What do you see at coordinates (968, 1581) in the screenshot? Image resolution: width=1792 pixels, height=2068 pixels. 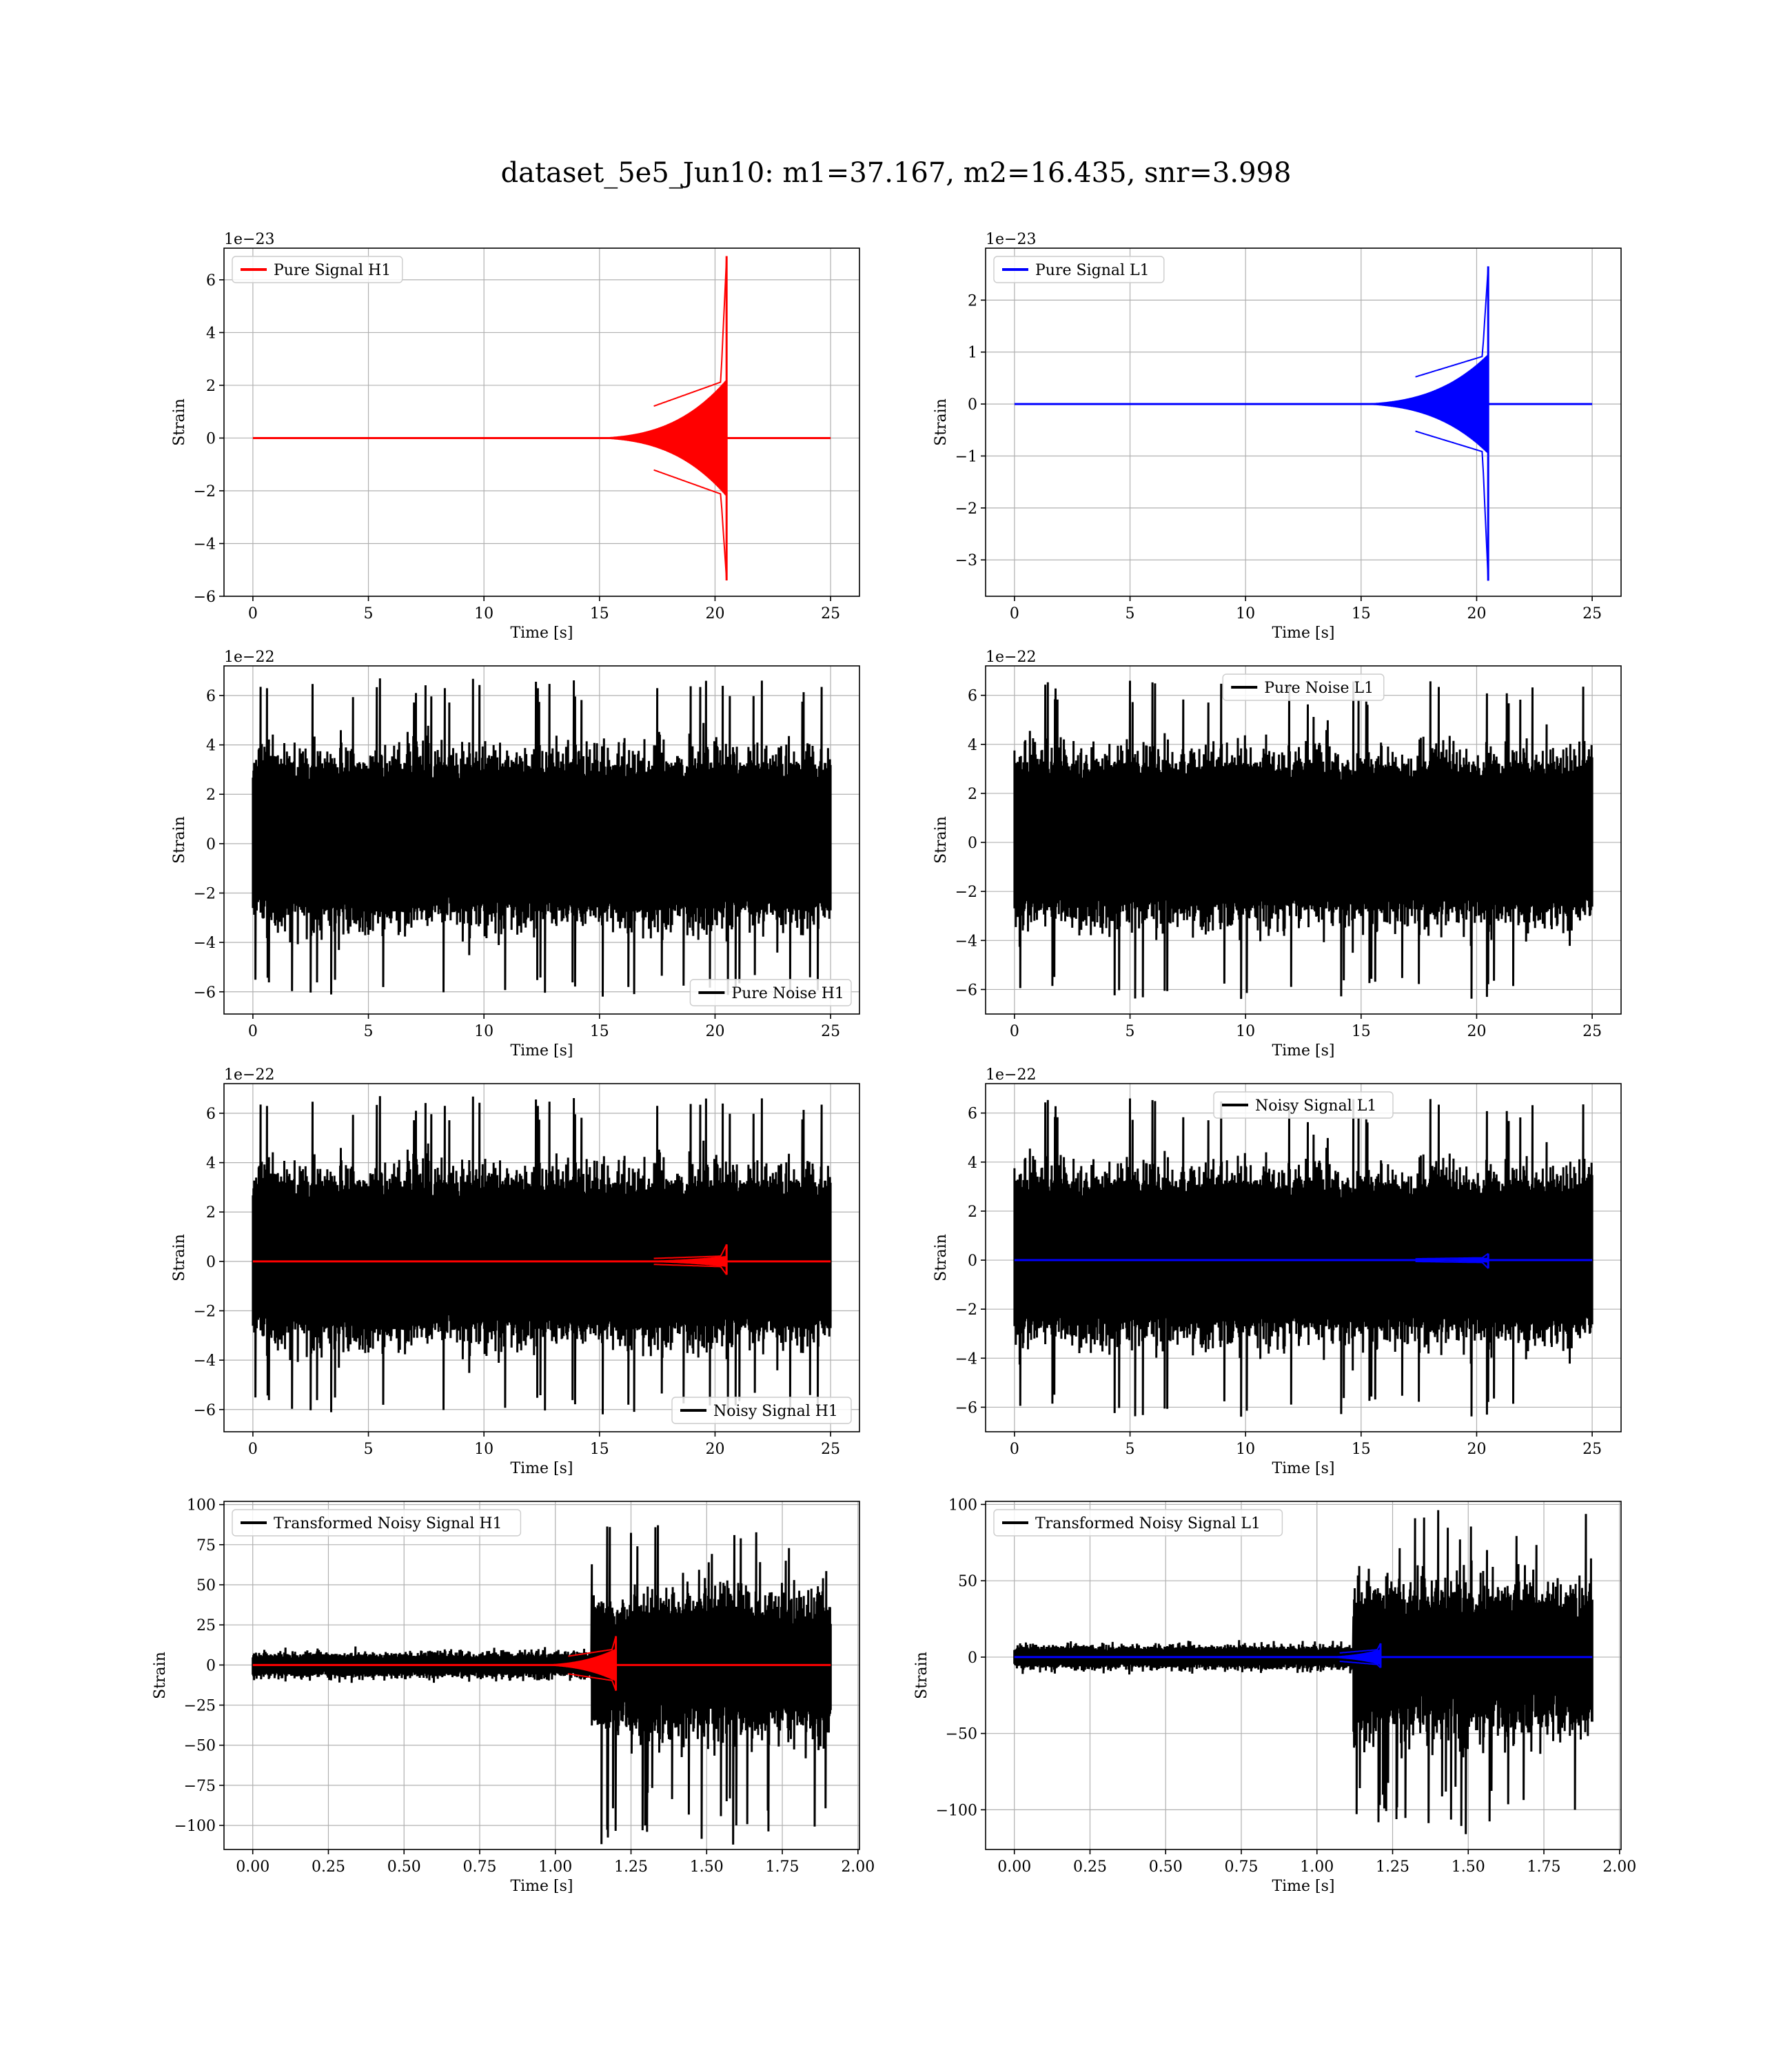 I see `y-tick-label: 50` at bounding box center [968, 1581].